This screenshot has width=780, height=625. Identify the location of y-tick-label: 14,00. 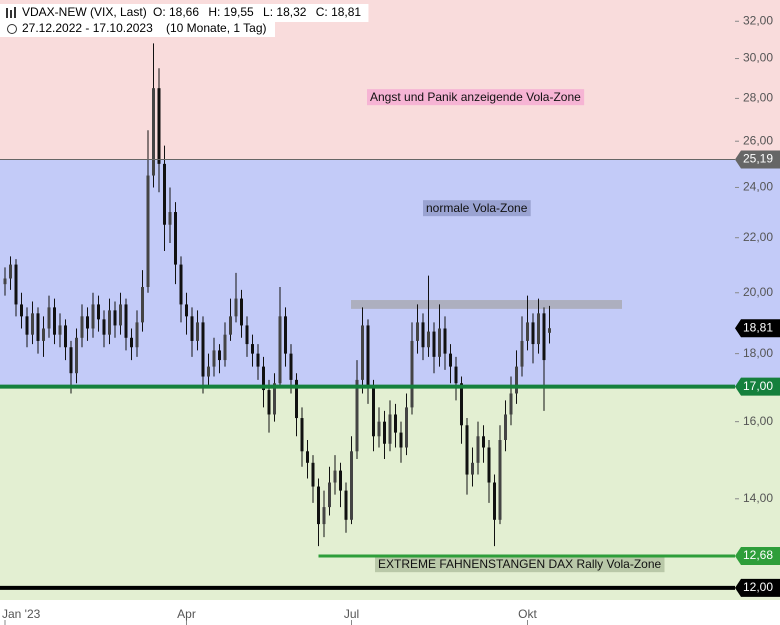
(758, 498).